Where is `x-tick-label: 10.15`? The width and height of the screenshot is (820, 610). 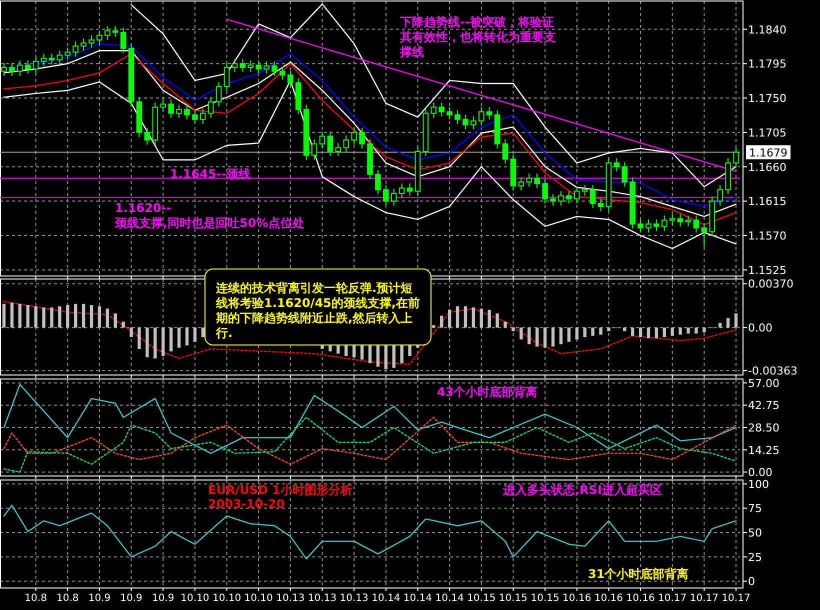 x-tick-label: 10.15 is located at coordinates (545, 598).